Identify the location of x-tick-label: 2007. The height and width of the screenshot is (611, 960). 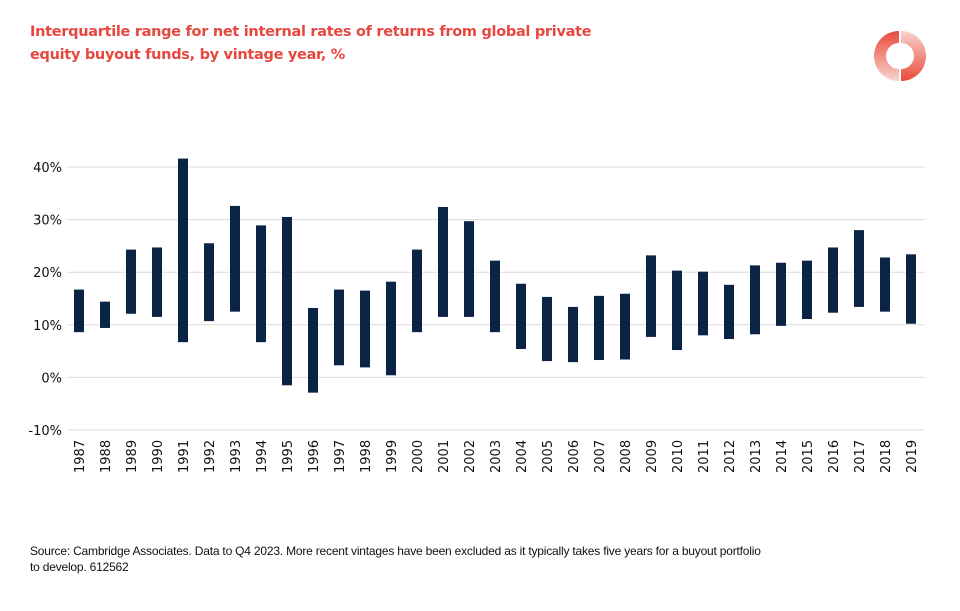
(600, 456).